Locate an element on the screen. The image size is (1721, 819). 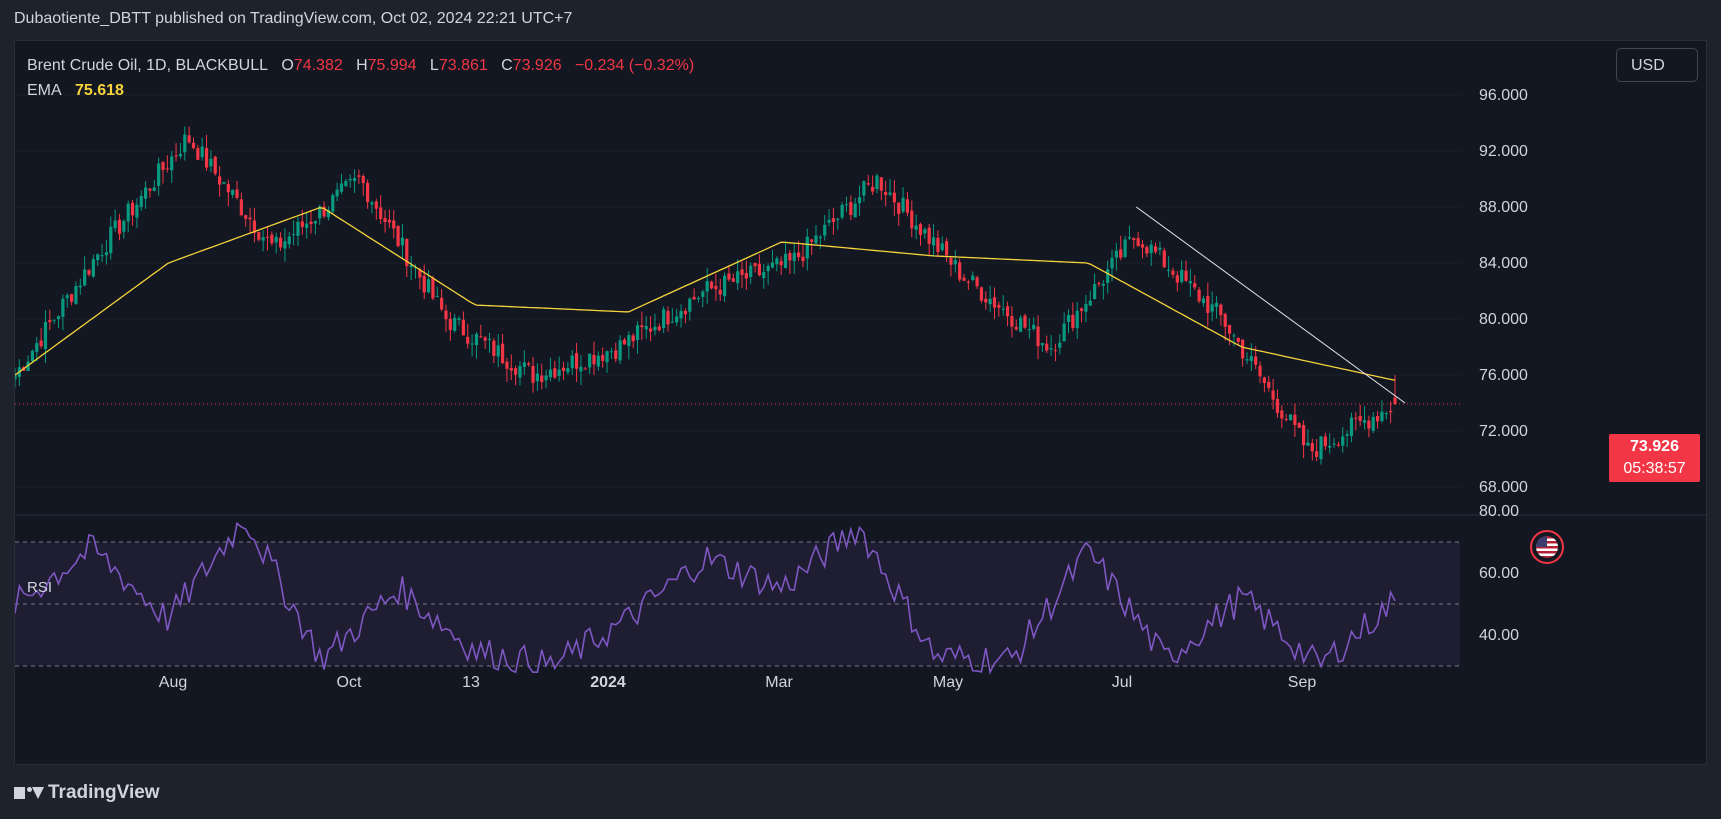
close-label: C is located at coordinates (507, 65).